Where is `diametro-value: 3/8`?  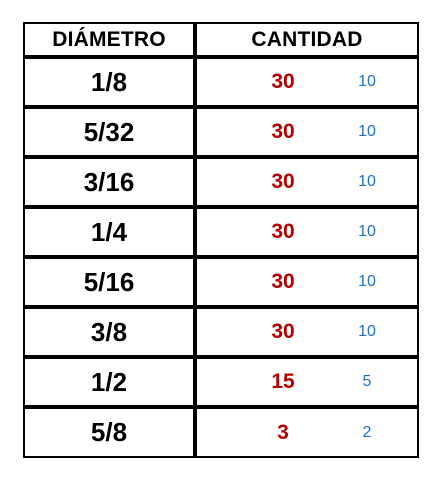 diametro-value: 3/8 is located at coordinates (109, 331).